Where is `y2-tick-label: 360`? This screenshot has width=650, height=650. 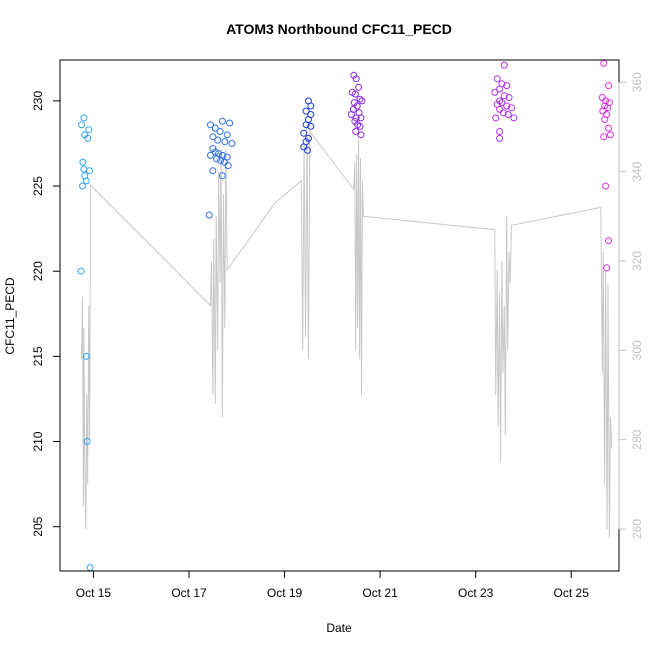 y2-tick-label: 360 is located at coordinates (637, 82).